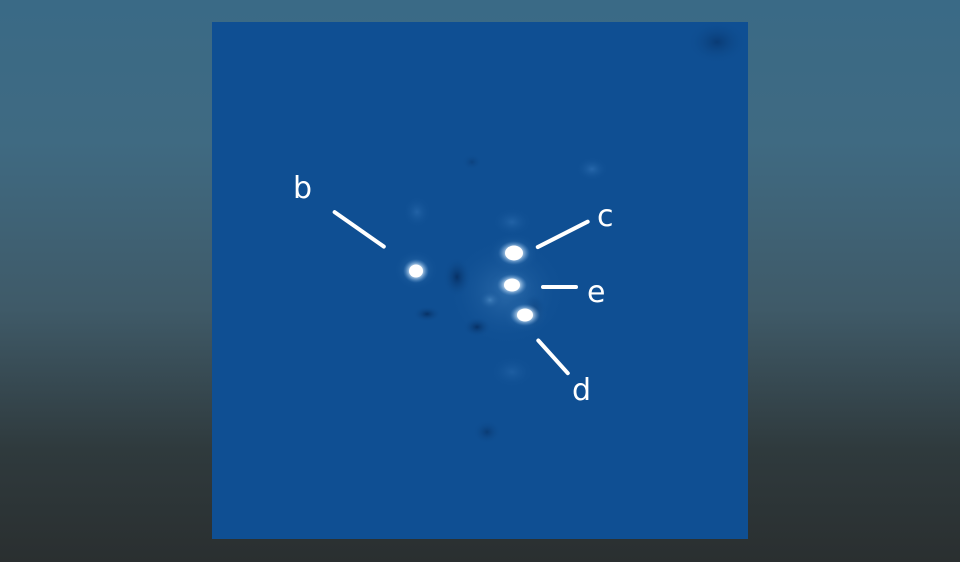 The width and height of the screenshot is (960, 562). I want to click on planet-b, so click(416, 270).